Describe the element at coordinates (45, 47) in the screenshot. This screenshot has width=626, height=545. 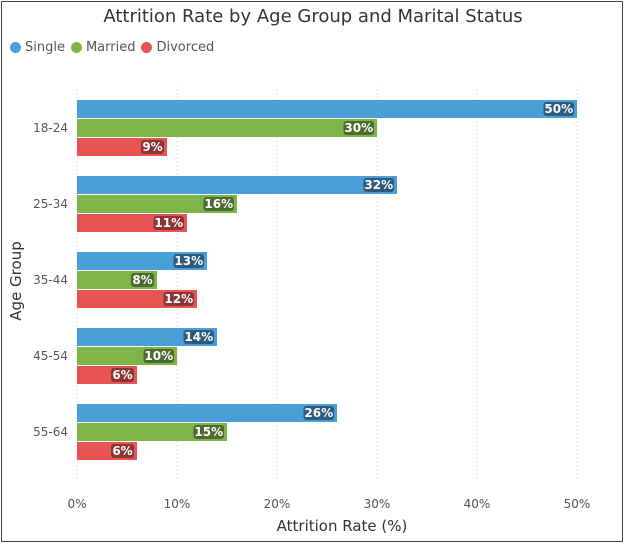
I see `legend-label-single: Single` at that location.